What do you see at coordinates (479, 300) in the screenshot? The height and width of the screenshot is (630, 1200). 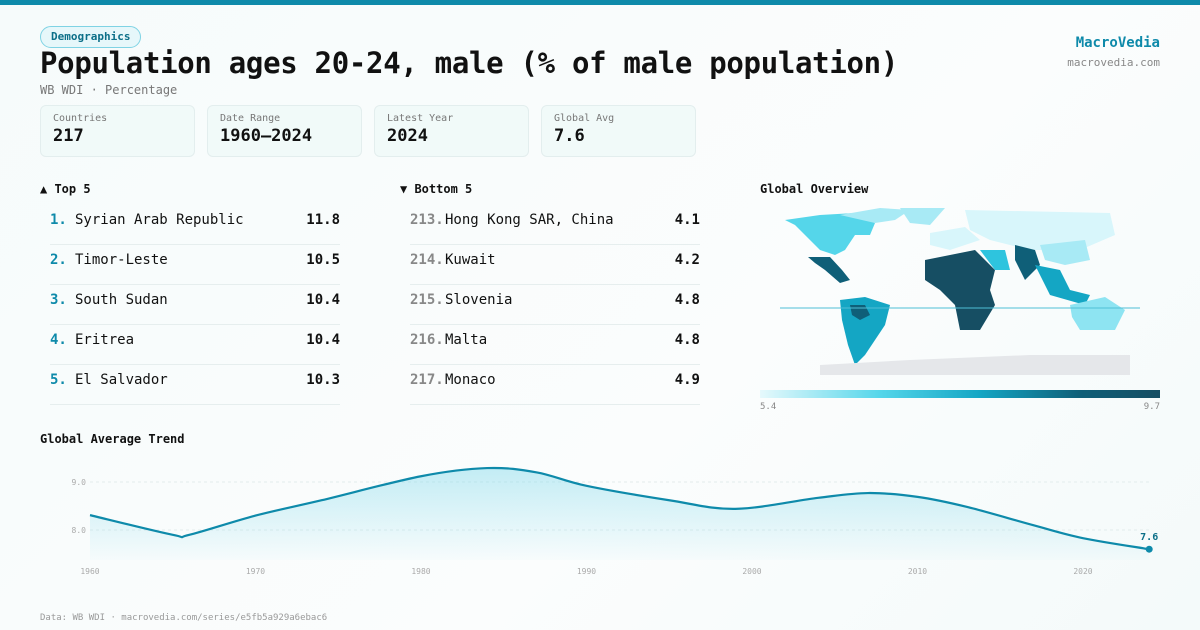 I see `country-name: Slovenia` at bounding box center [479, 300].